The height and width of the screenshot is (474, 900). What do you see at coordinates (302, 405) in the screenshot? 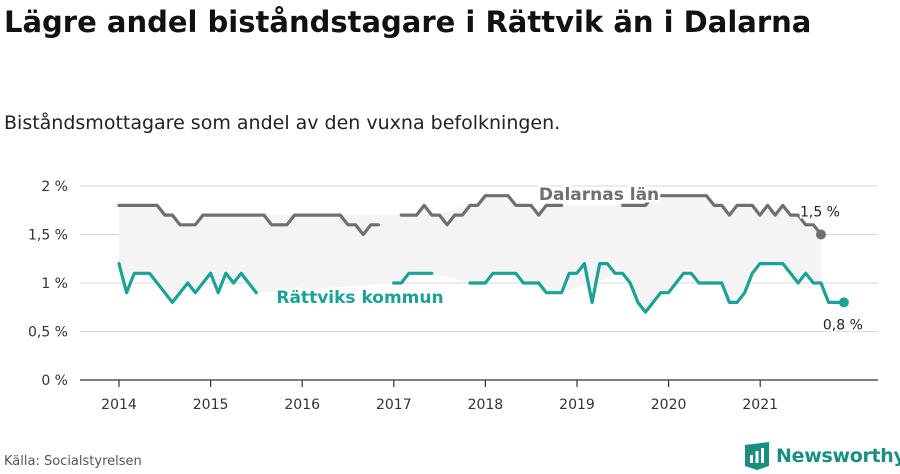
I see `x-tick-label: 2016` at bounding box center [302, 405].